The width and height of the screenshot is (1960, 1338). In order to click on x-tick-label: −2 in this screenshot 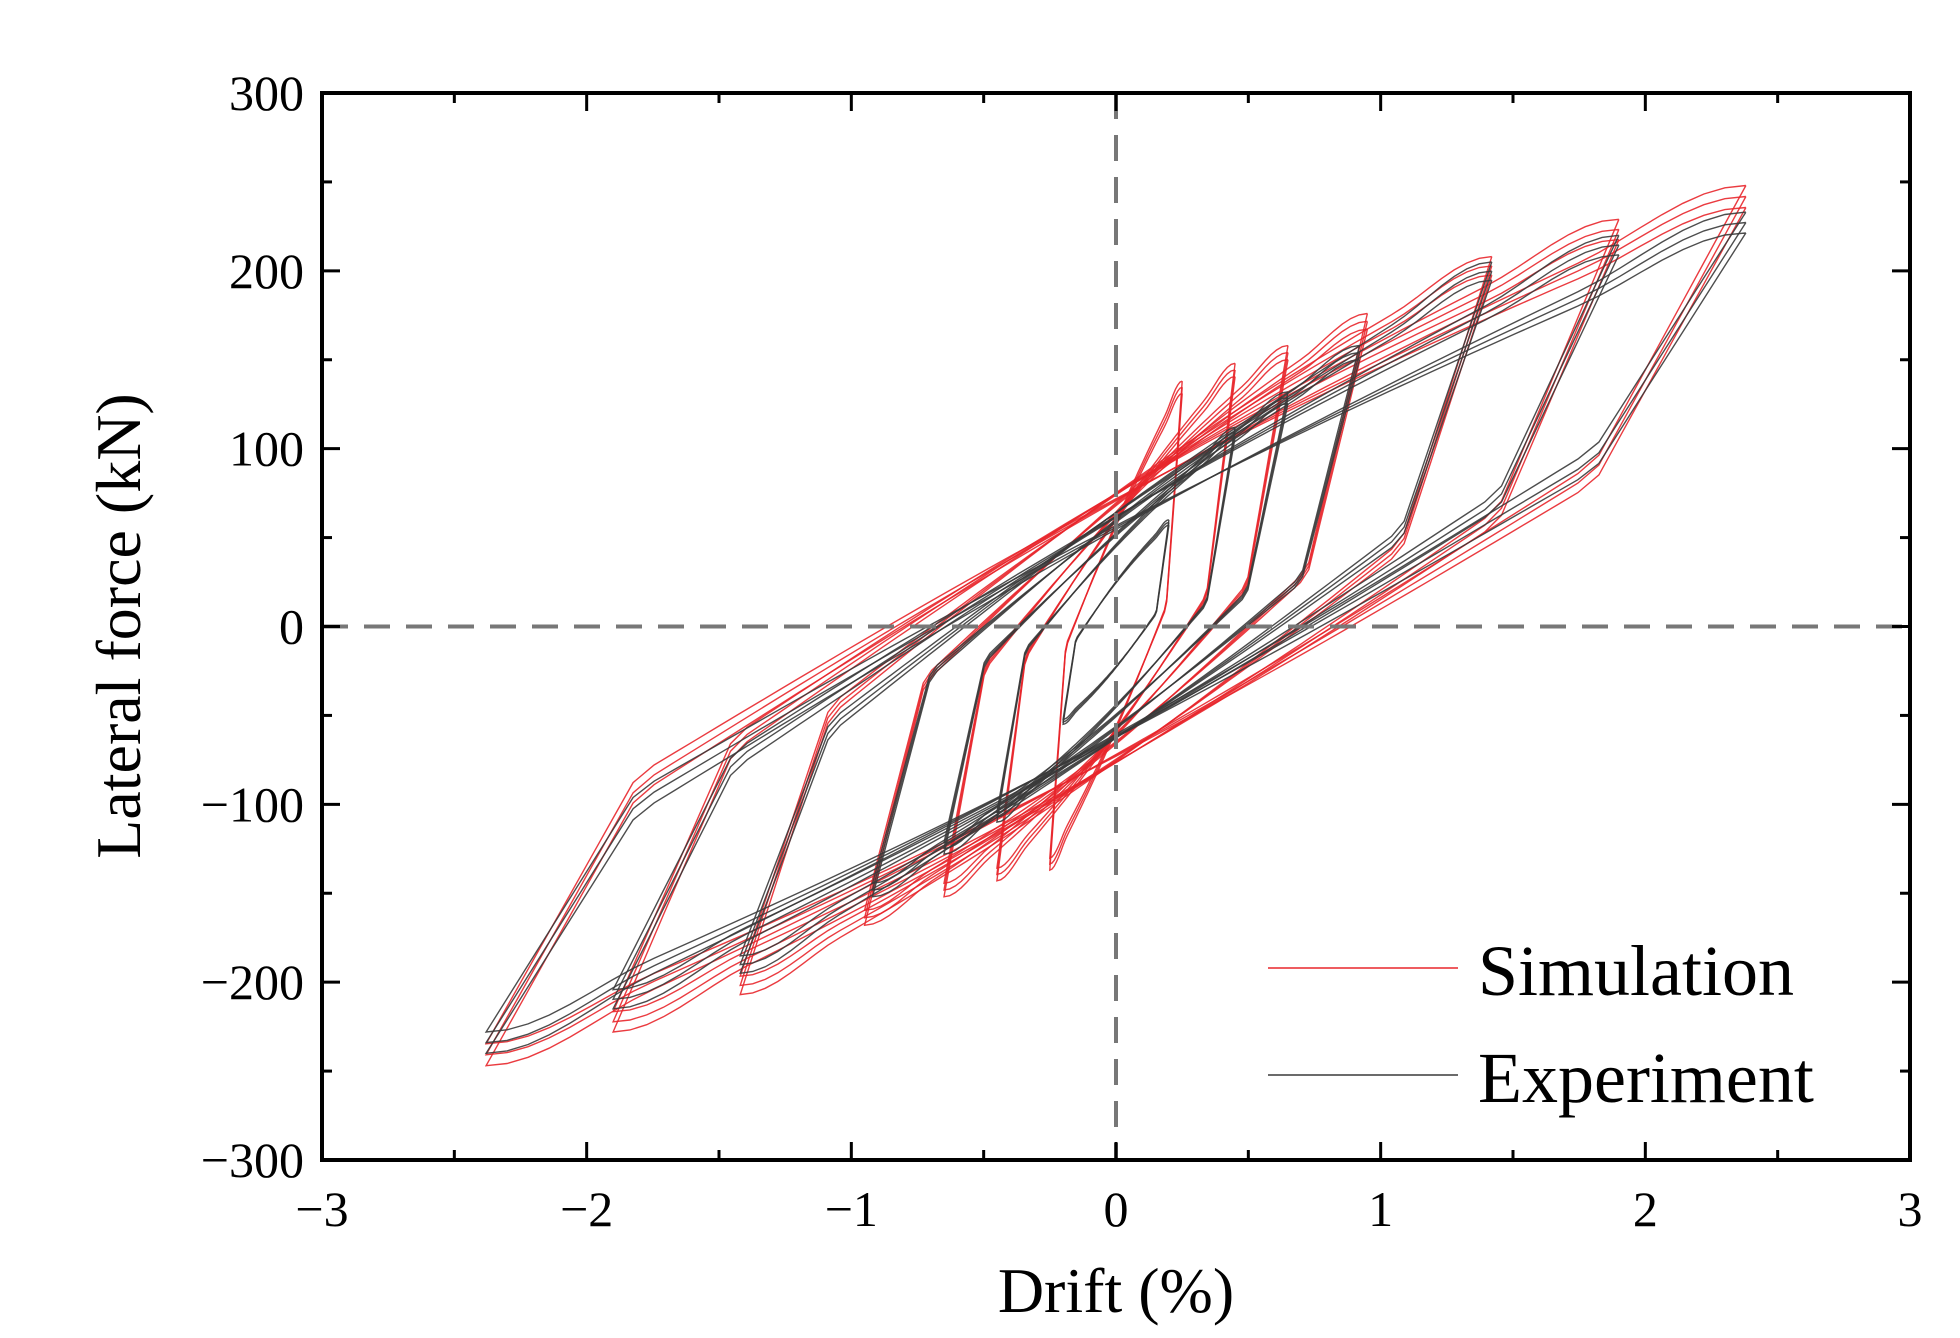, I will do `click(586, 1209)`.